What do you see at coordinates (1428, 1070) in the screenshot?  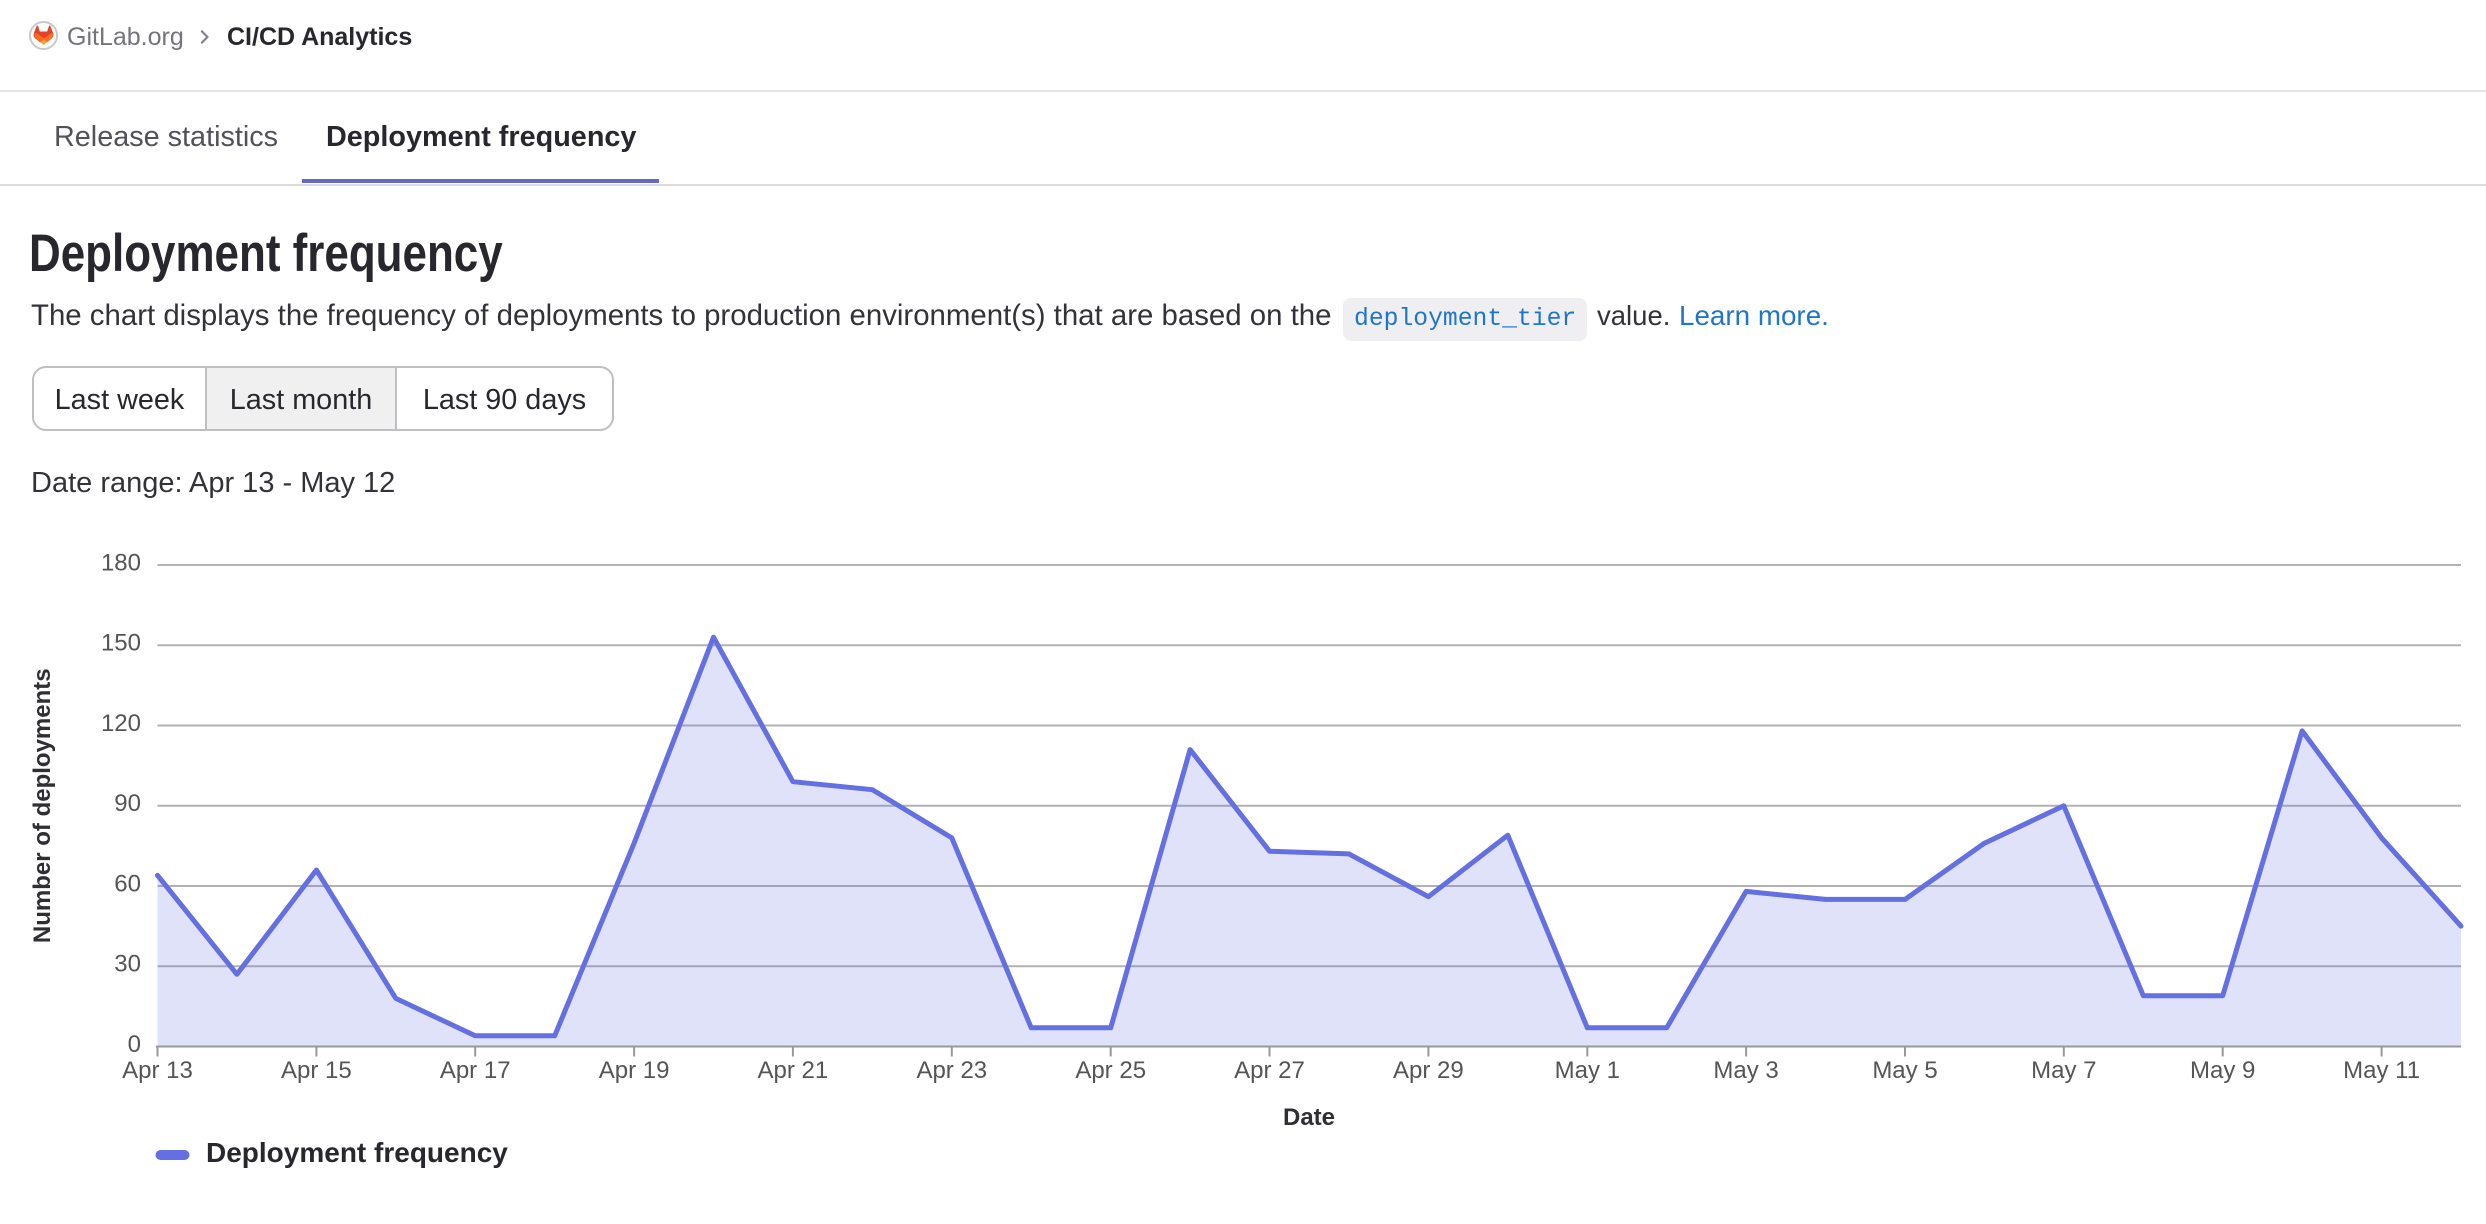 I see `svg-text: Apr 29` at bounding box center [1428, 1070].